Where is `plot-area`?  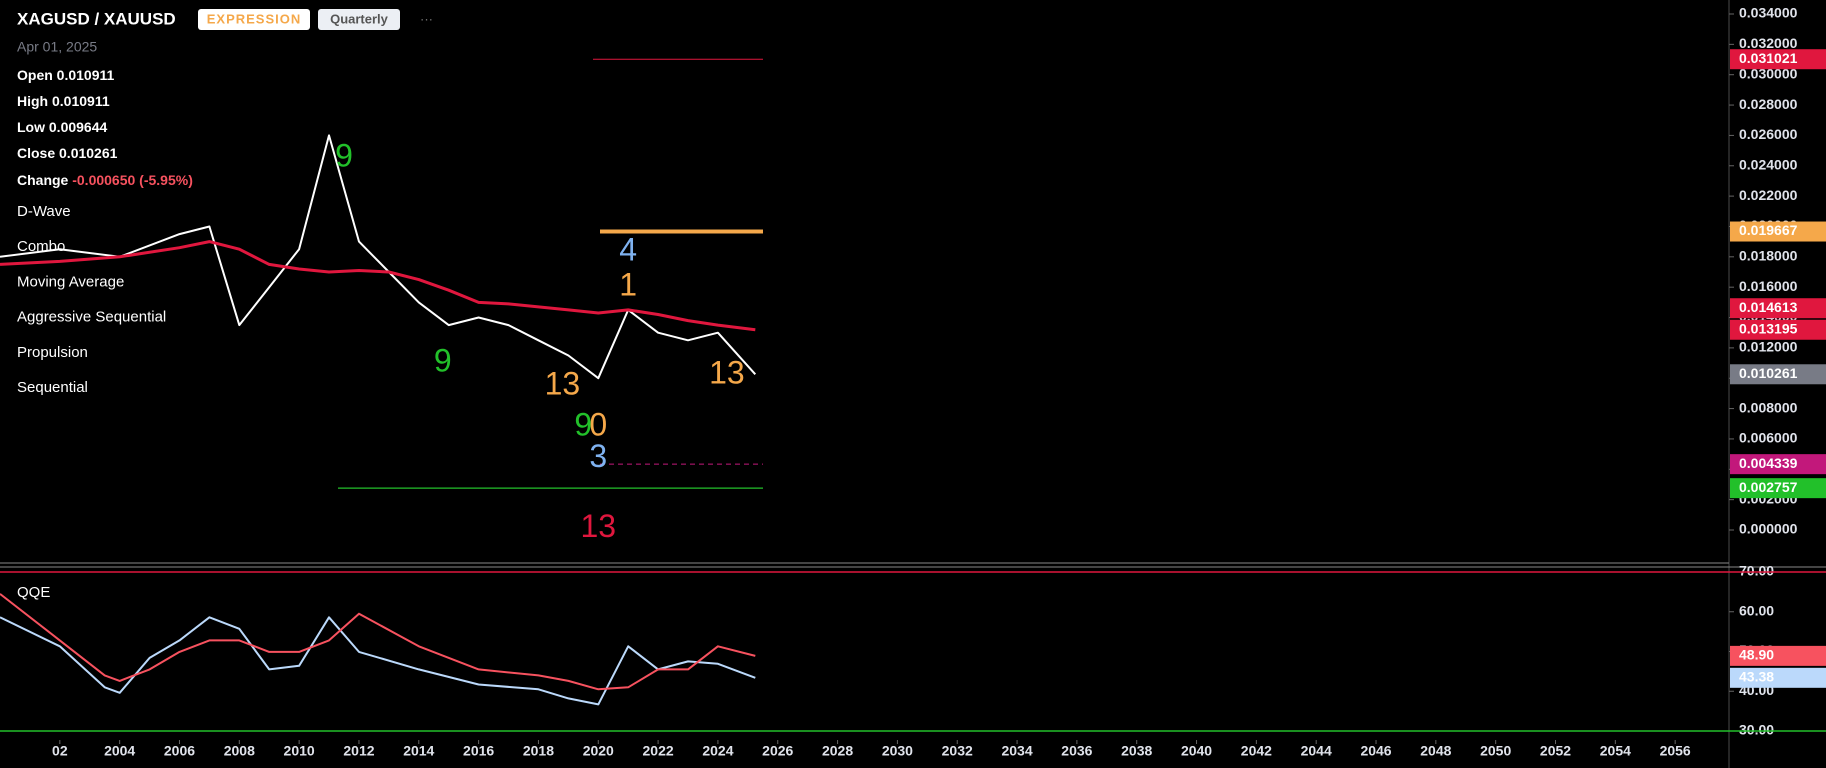
plot-area is located at coordinates (378, 649).